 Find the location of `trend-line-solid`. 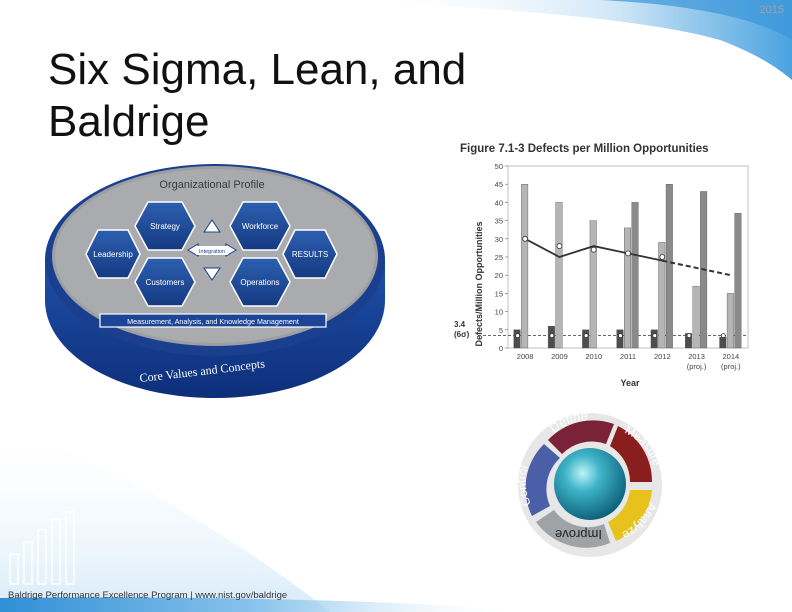

trend-line-solid is located at coordinates (593, 250).